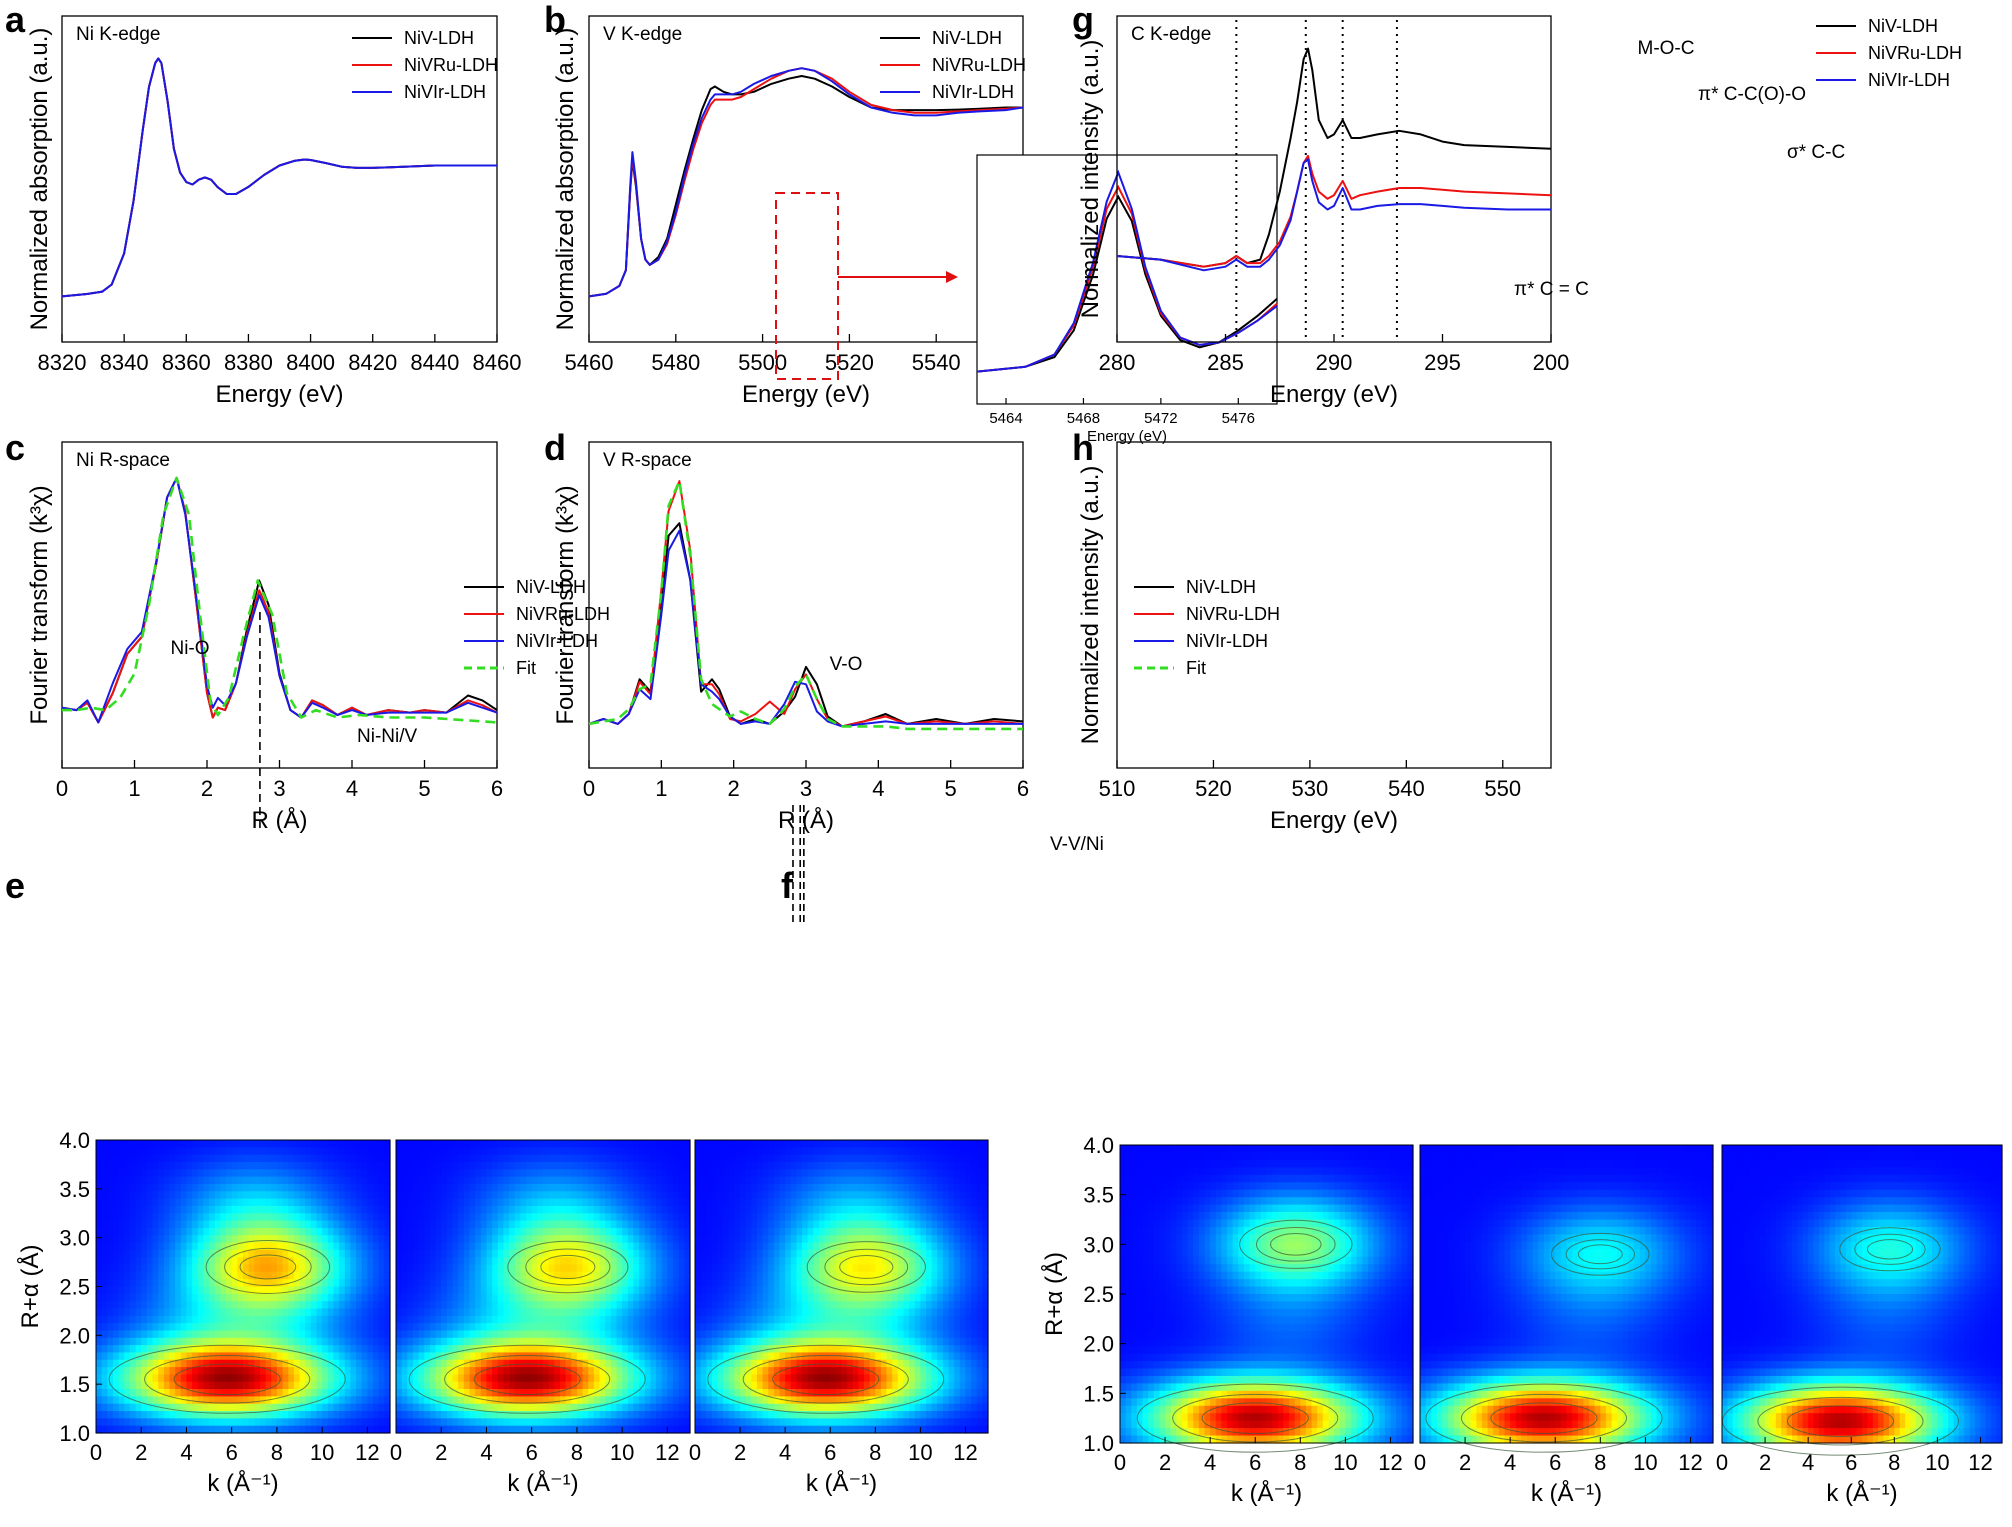 This screenshot has width=2012, height=1527. Describe the element at coordinates (74, 1140) in the screenshot. I see `y-tick-label-e: 4.0` at that location.